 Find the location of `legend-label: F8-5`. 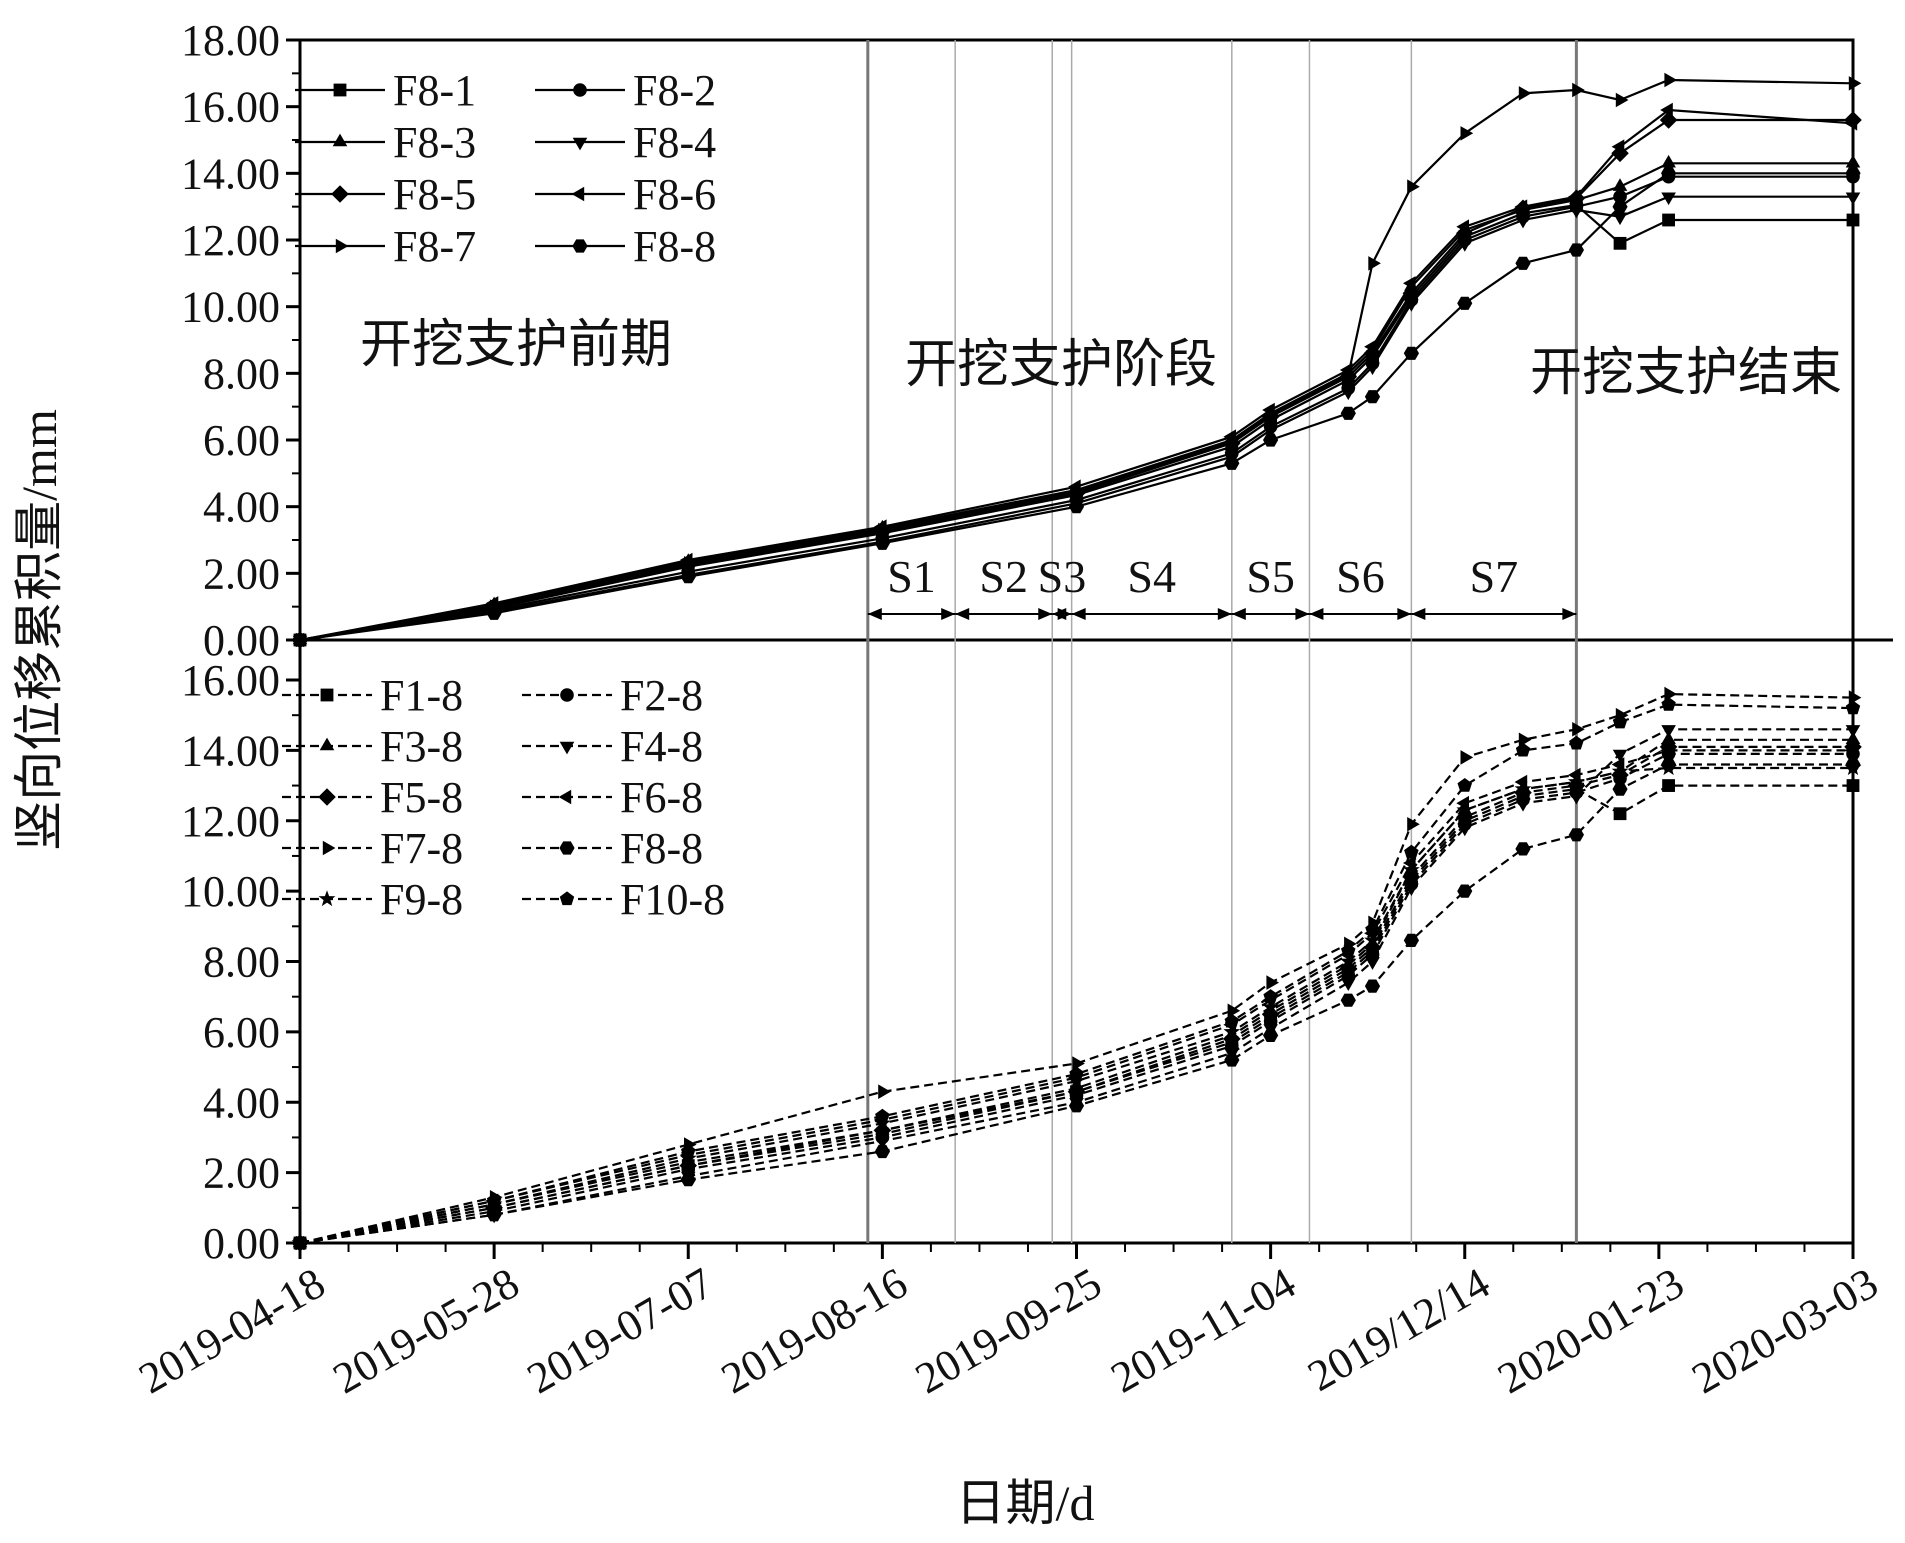

legend-label: F8-5 is located at coordinates (434, 194).